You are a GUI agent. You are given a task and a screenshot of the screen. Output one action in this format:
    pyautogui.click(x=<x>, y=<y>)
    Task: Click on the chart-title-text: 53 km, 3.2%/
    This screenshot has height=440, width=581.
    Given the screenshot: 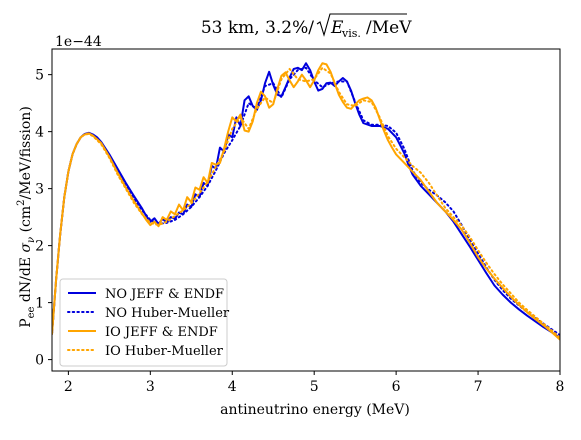 What is the action you would take?
    pyautogui.click(x=257, y=28)
    